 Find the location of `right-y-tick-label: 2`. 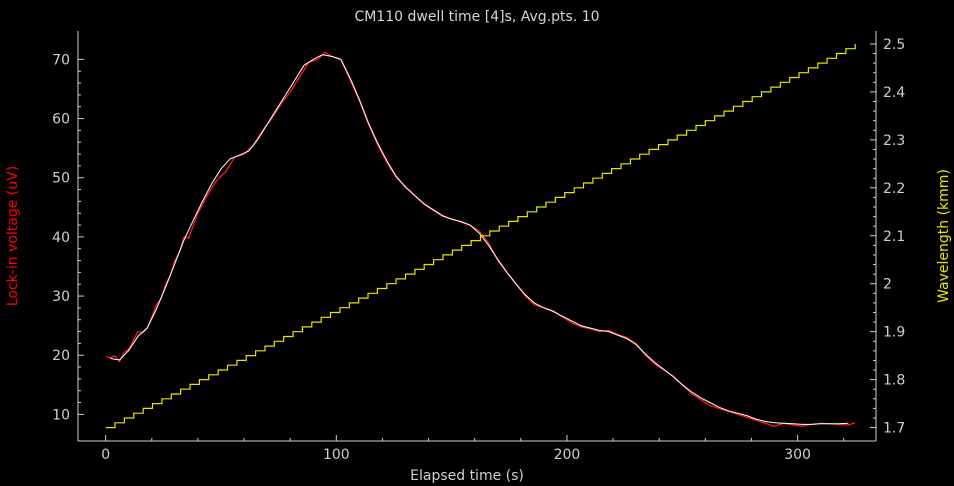

right-y-tick-label: 2 is located at coordinates (887, 285).